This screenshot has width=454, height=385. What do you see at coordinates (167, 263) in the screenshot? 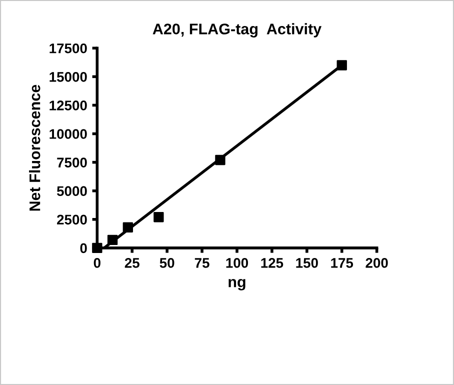
I see `x-tick-label: 50` at bounding box center [167, 263].